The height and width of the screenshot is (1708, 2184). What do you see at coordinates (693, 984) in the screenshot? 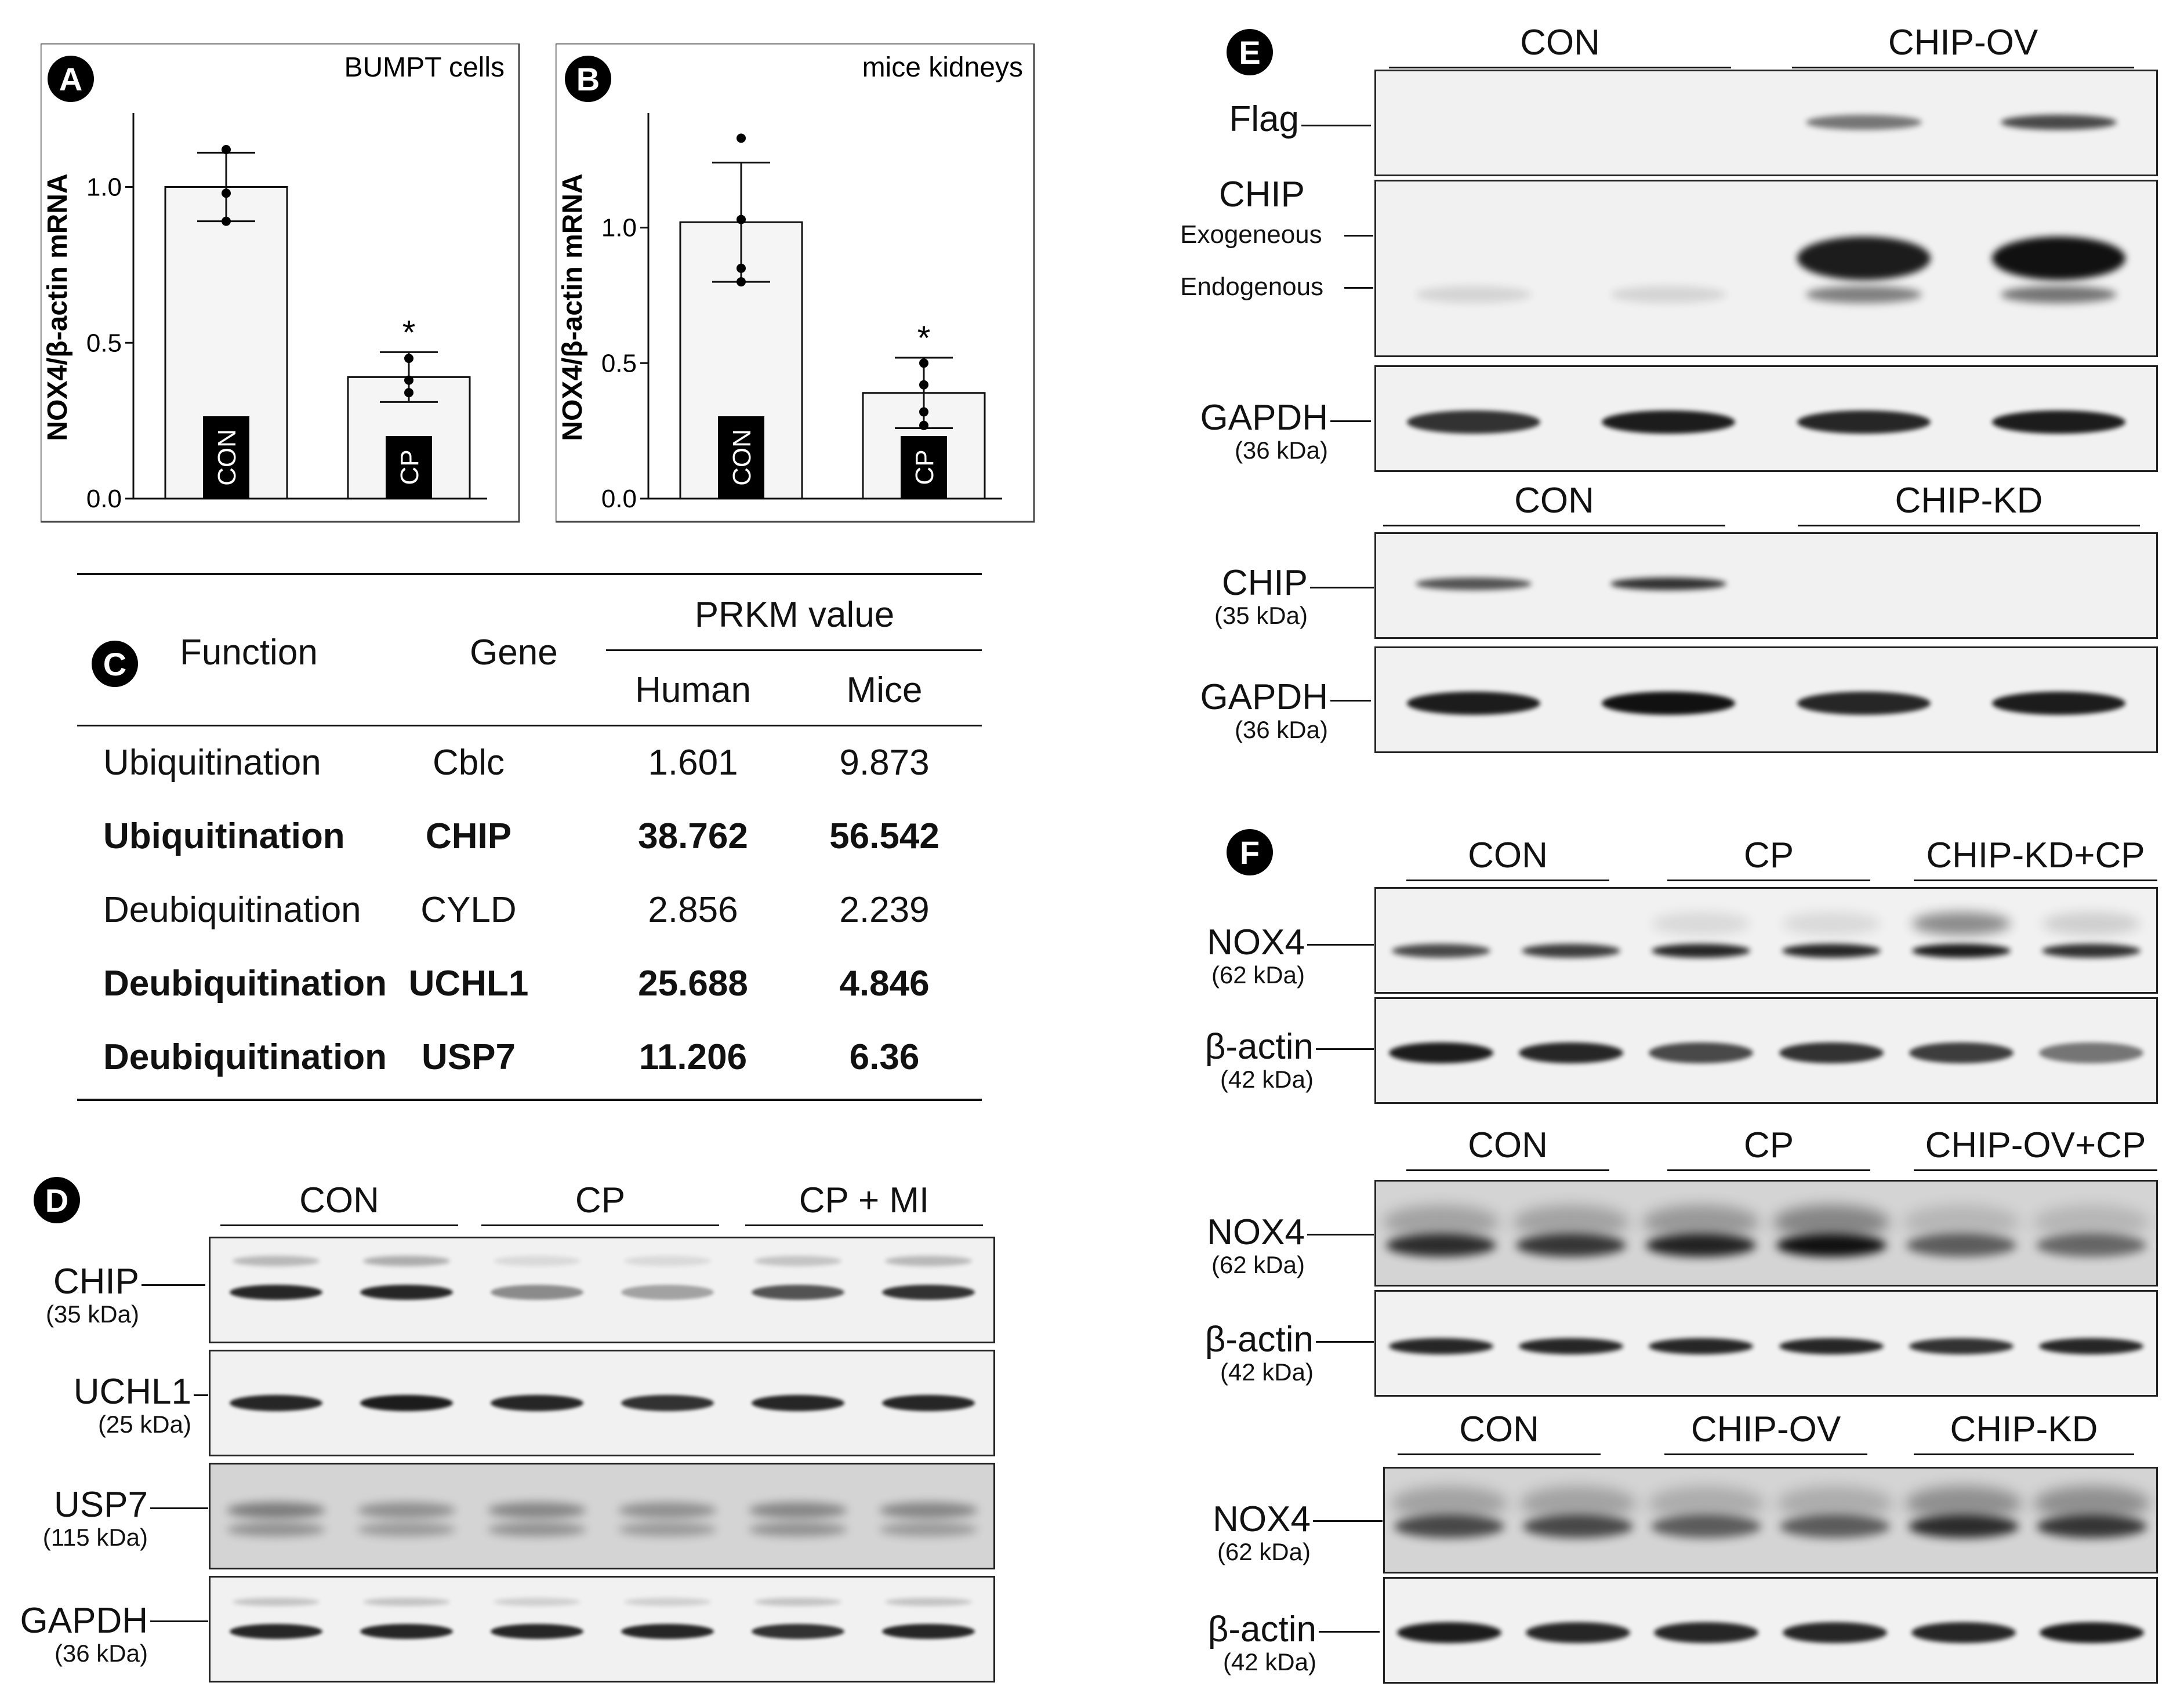
I see `table-cell-human: 25.688` at bounding box center [693, 984].